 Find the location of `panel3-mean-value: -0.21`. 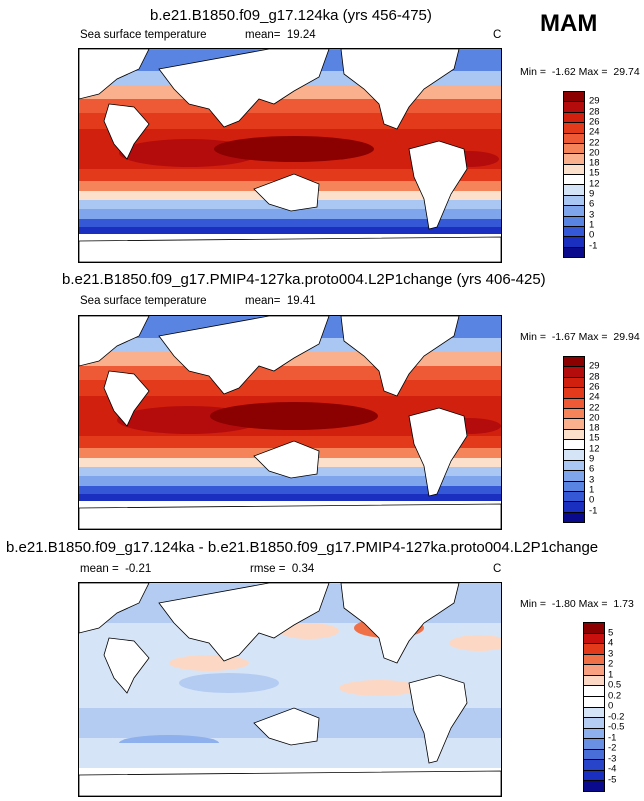

panel3-mean-value: -0.21 is located at coordinates (138, 569).